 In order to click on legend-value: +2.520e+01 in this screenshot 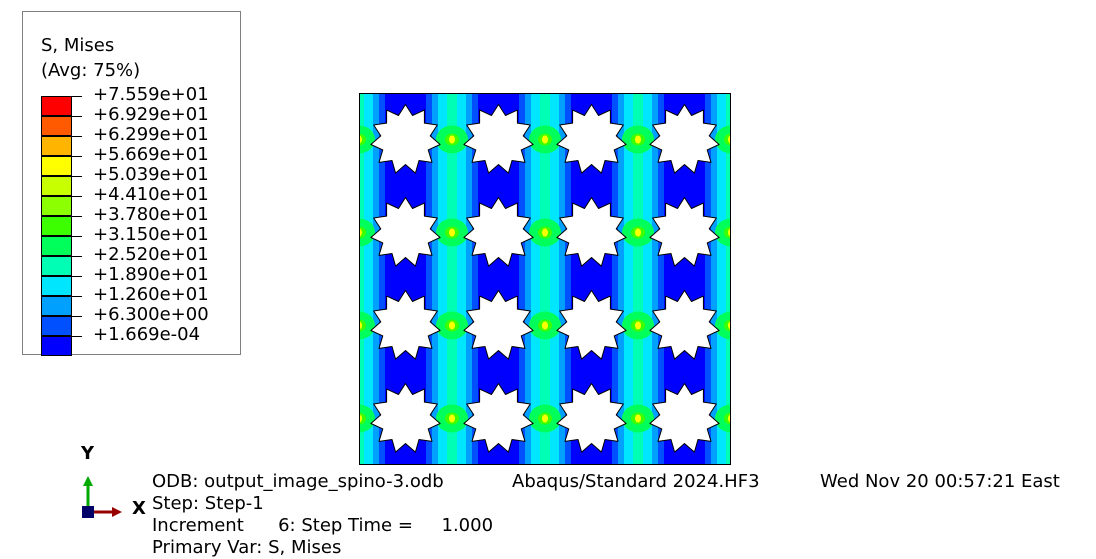, I will do `click(151, 254)`.